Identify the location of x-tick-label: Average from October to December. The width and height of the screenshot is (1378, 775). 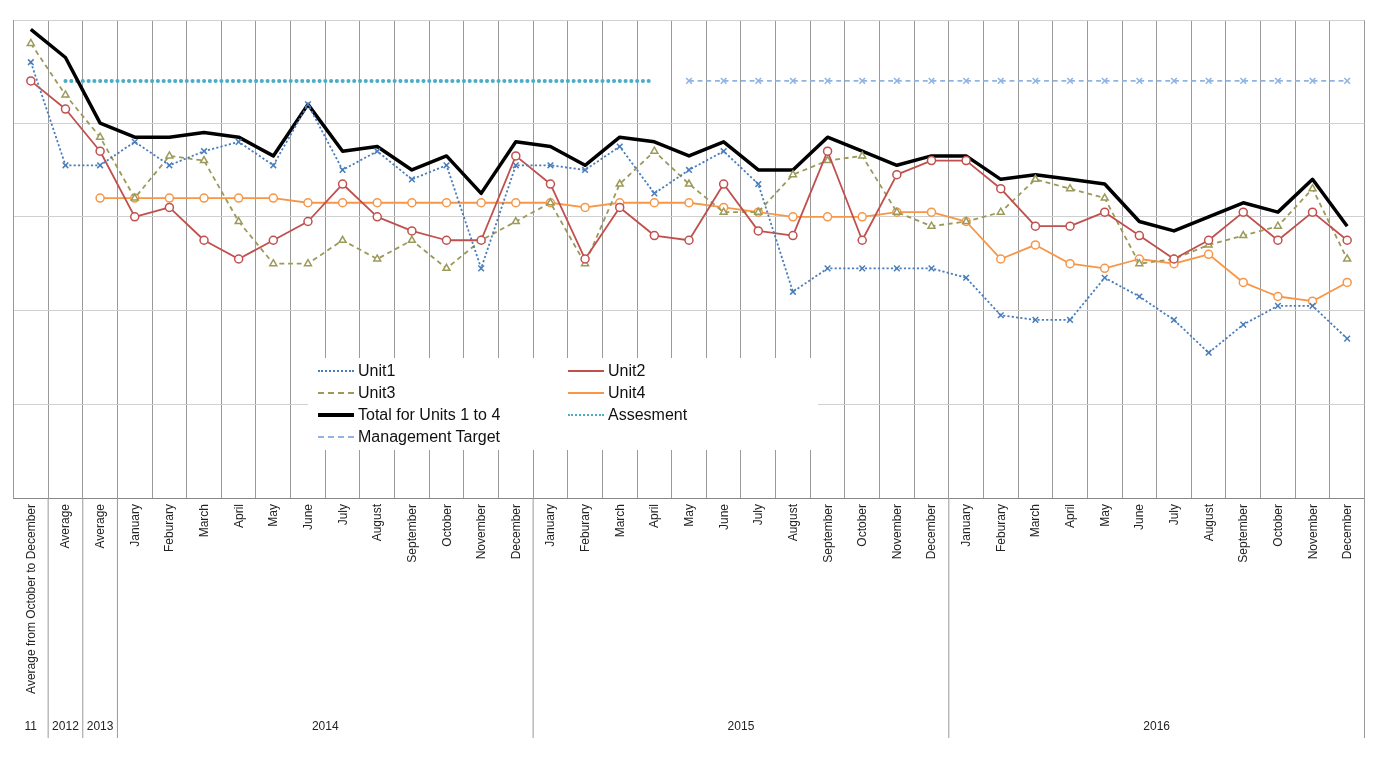
(30, 599).